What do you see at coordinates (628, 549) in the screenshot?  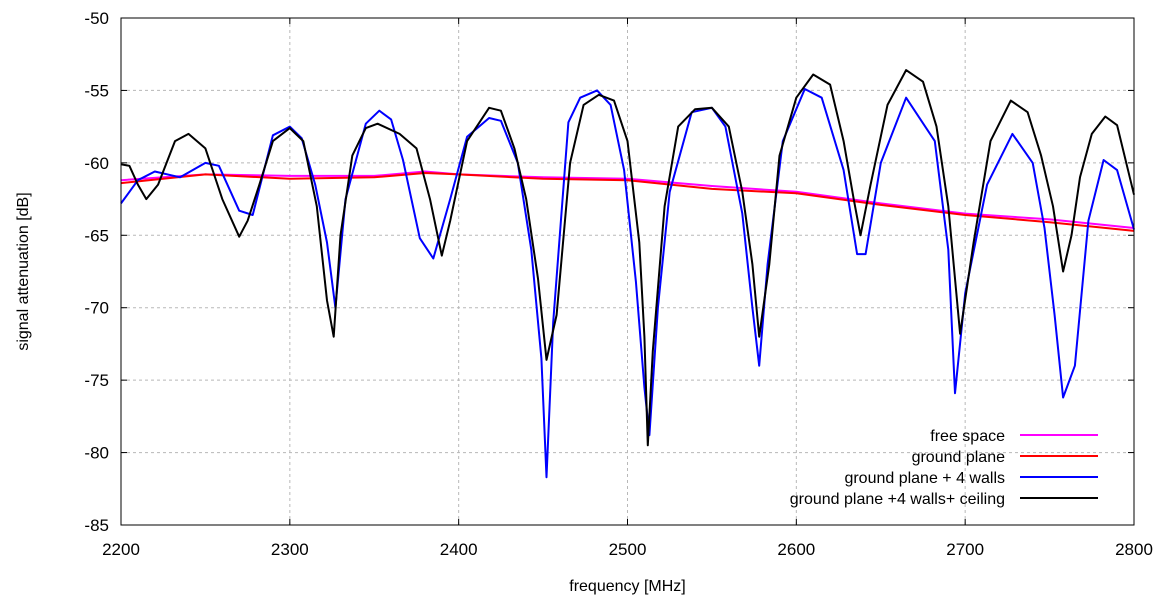 I see `x-tick-label: 2500` at bounding box center [628, 549].